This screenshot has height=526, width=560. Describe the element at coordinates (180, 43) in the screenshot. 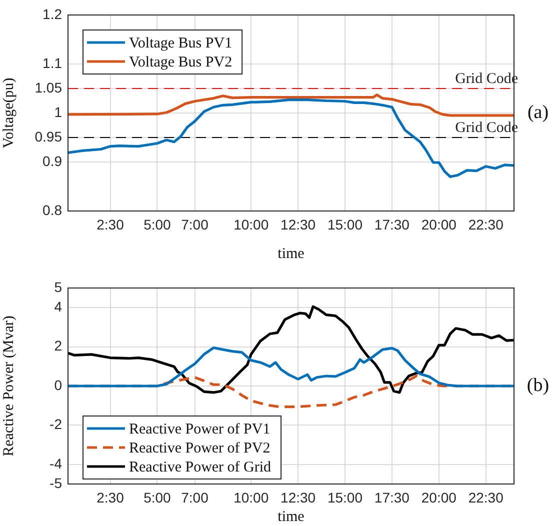

I see `legend-label: Voltage Bus PV1` at that location.